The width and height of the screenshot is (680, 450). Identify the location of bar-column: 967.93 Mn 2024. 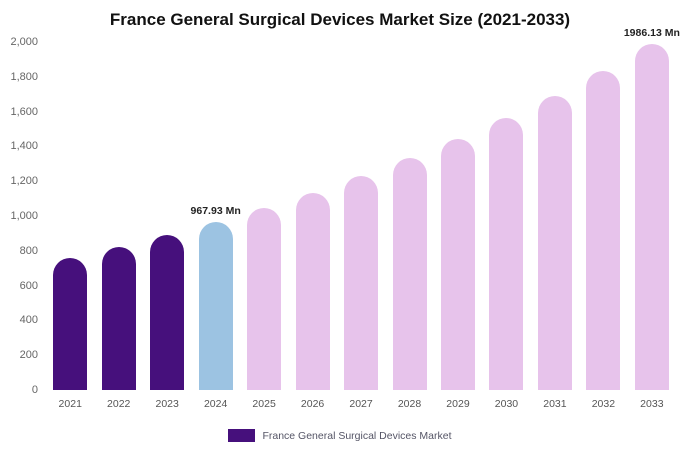
(216, 226).